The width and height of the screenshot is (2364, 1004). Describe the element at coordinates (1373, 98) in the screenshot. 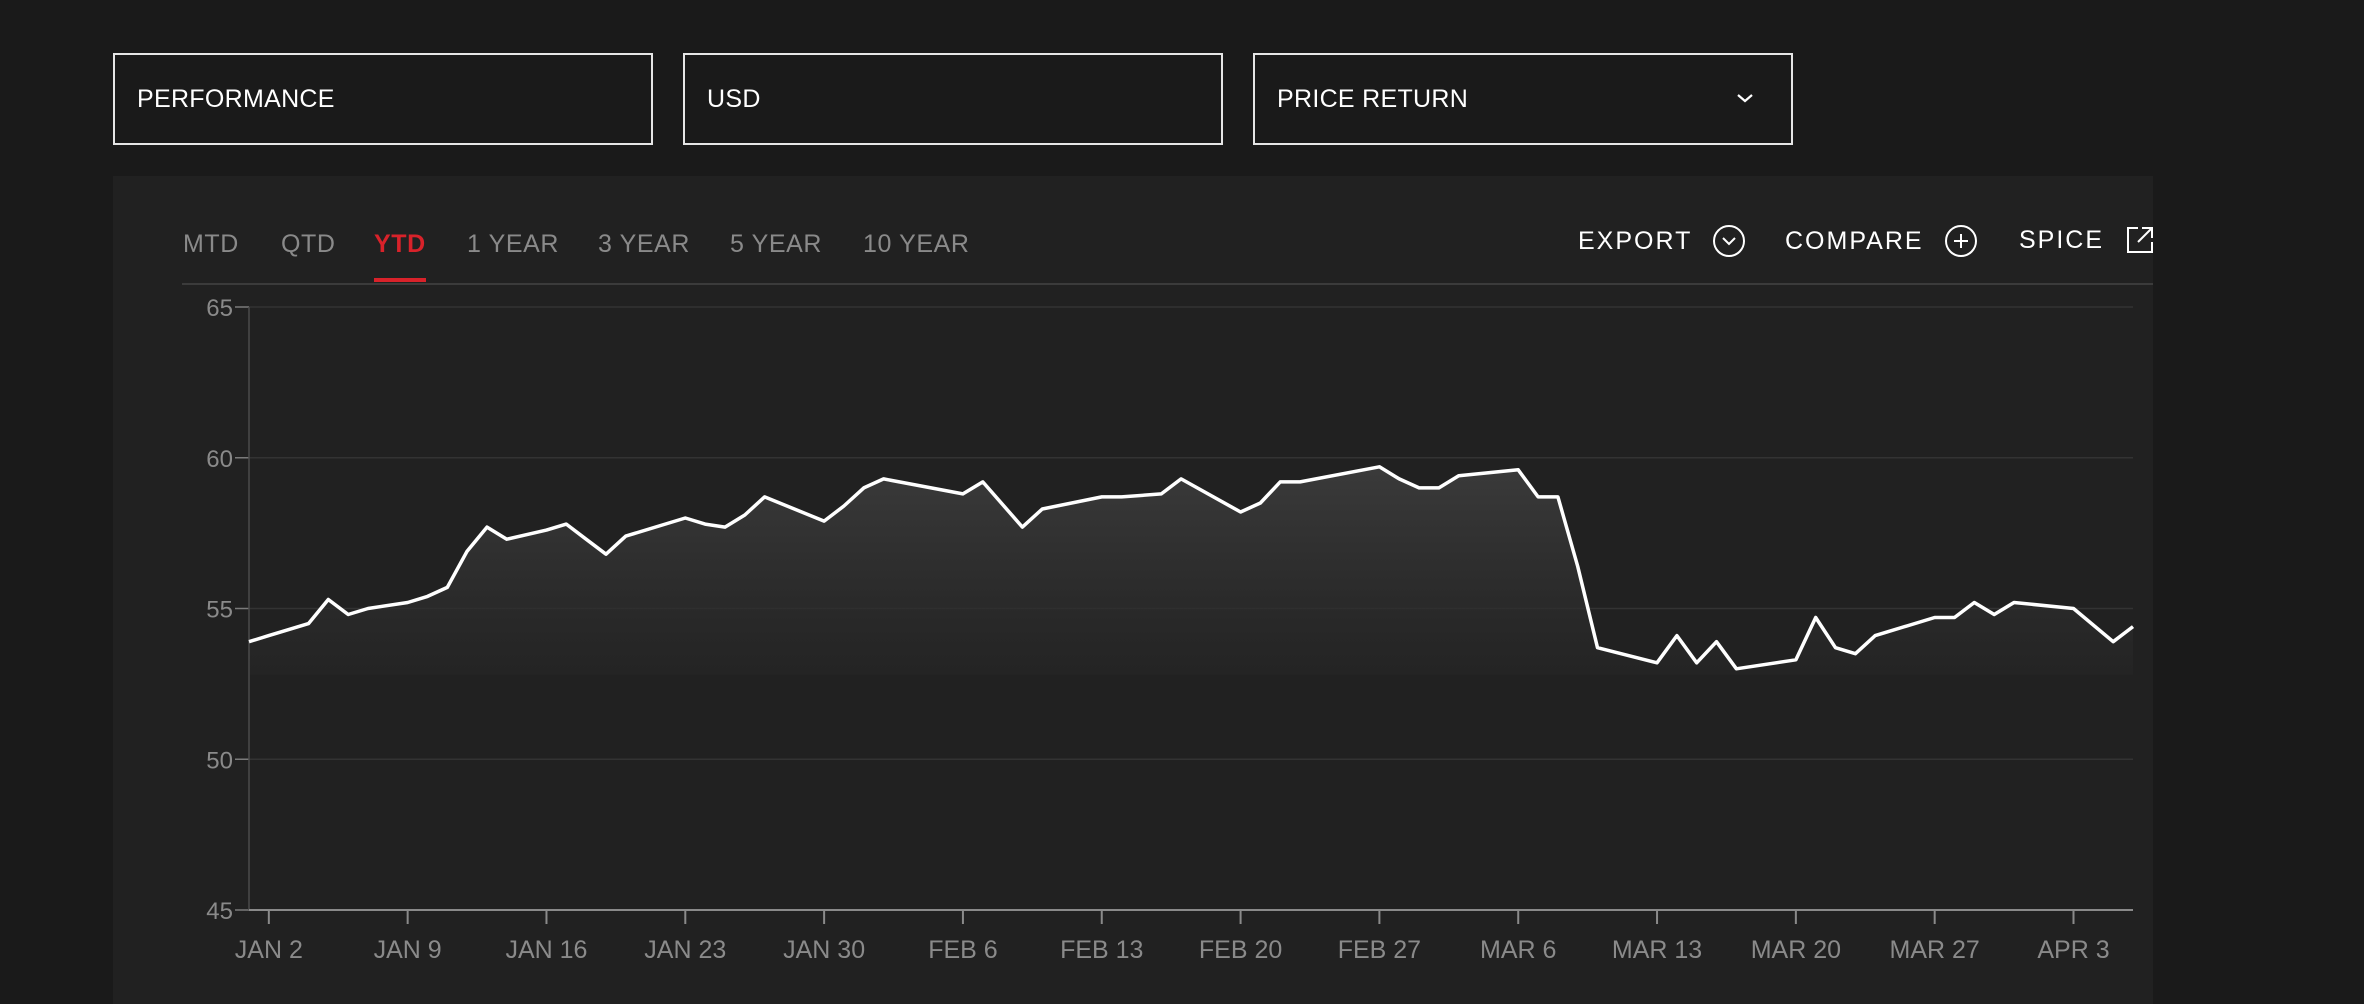

I see `return-type-select-value: PRICE RETURN` at that location.